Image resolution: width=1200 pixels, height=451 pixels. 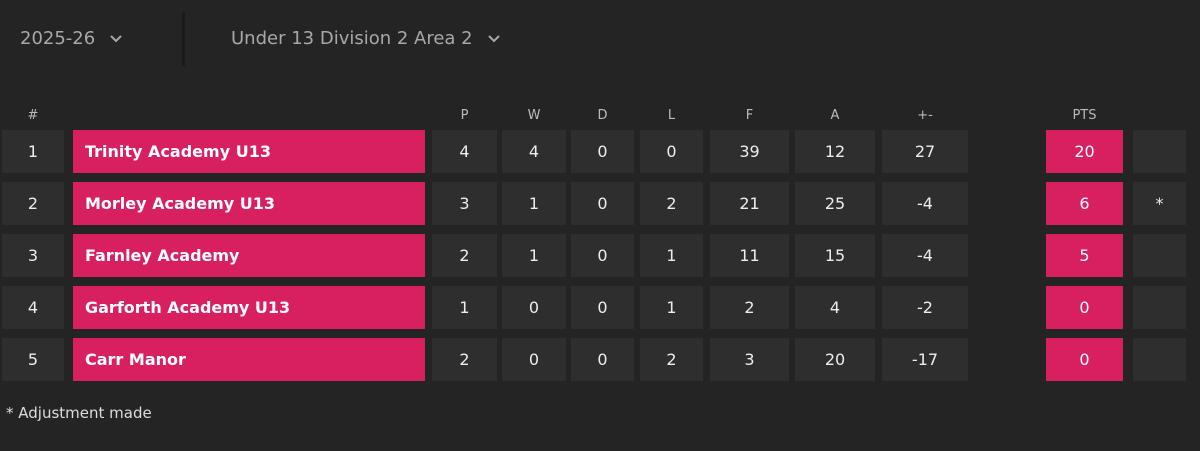 I want to click on note: *, so click(x=1159, y=203).